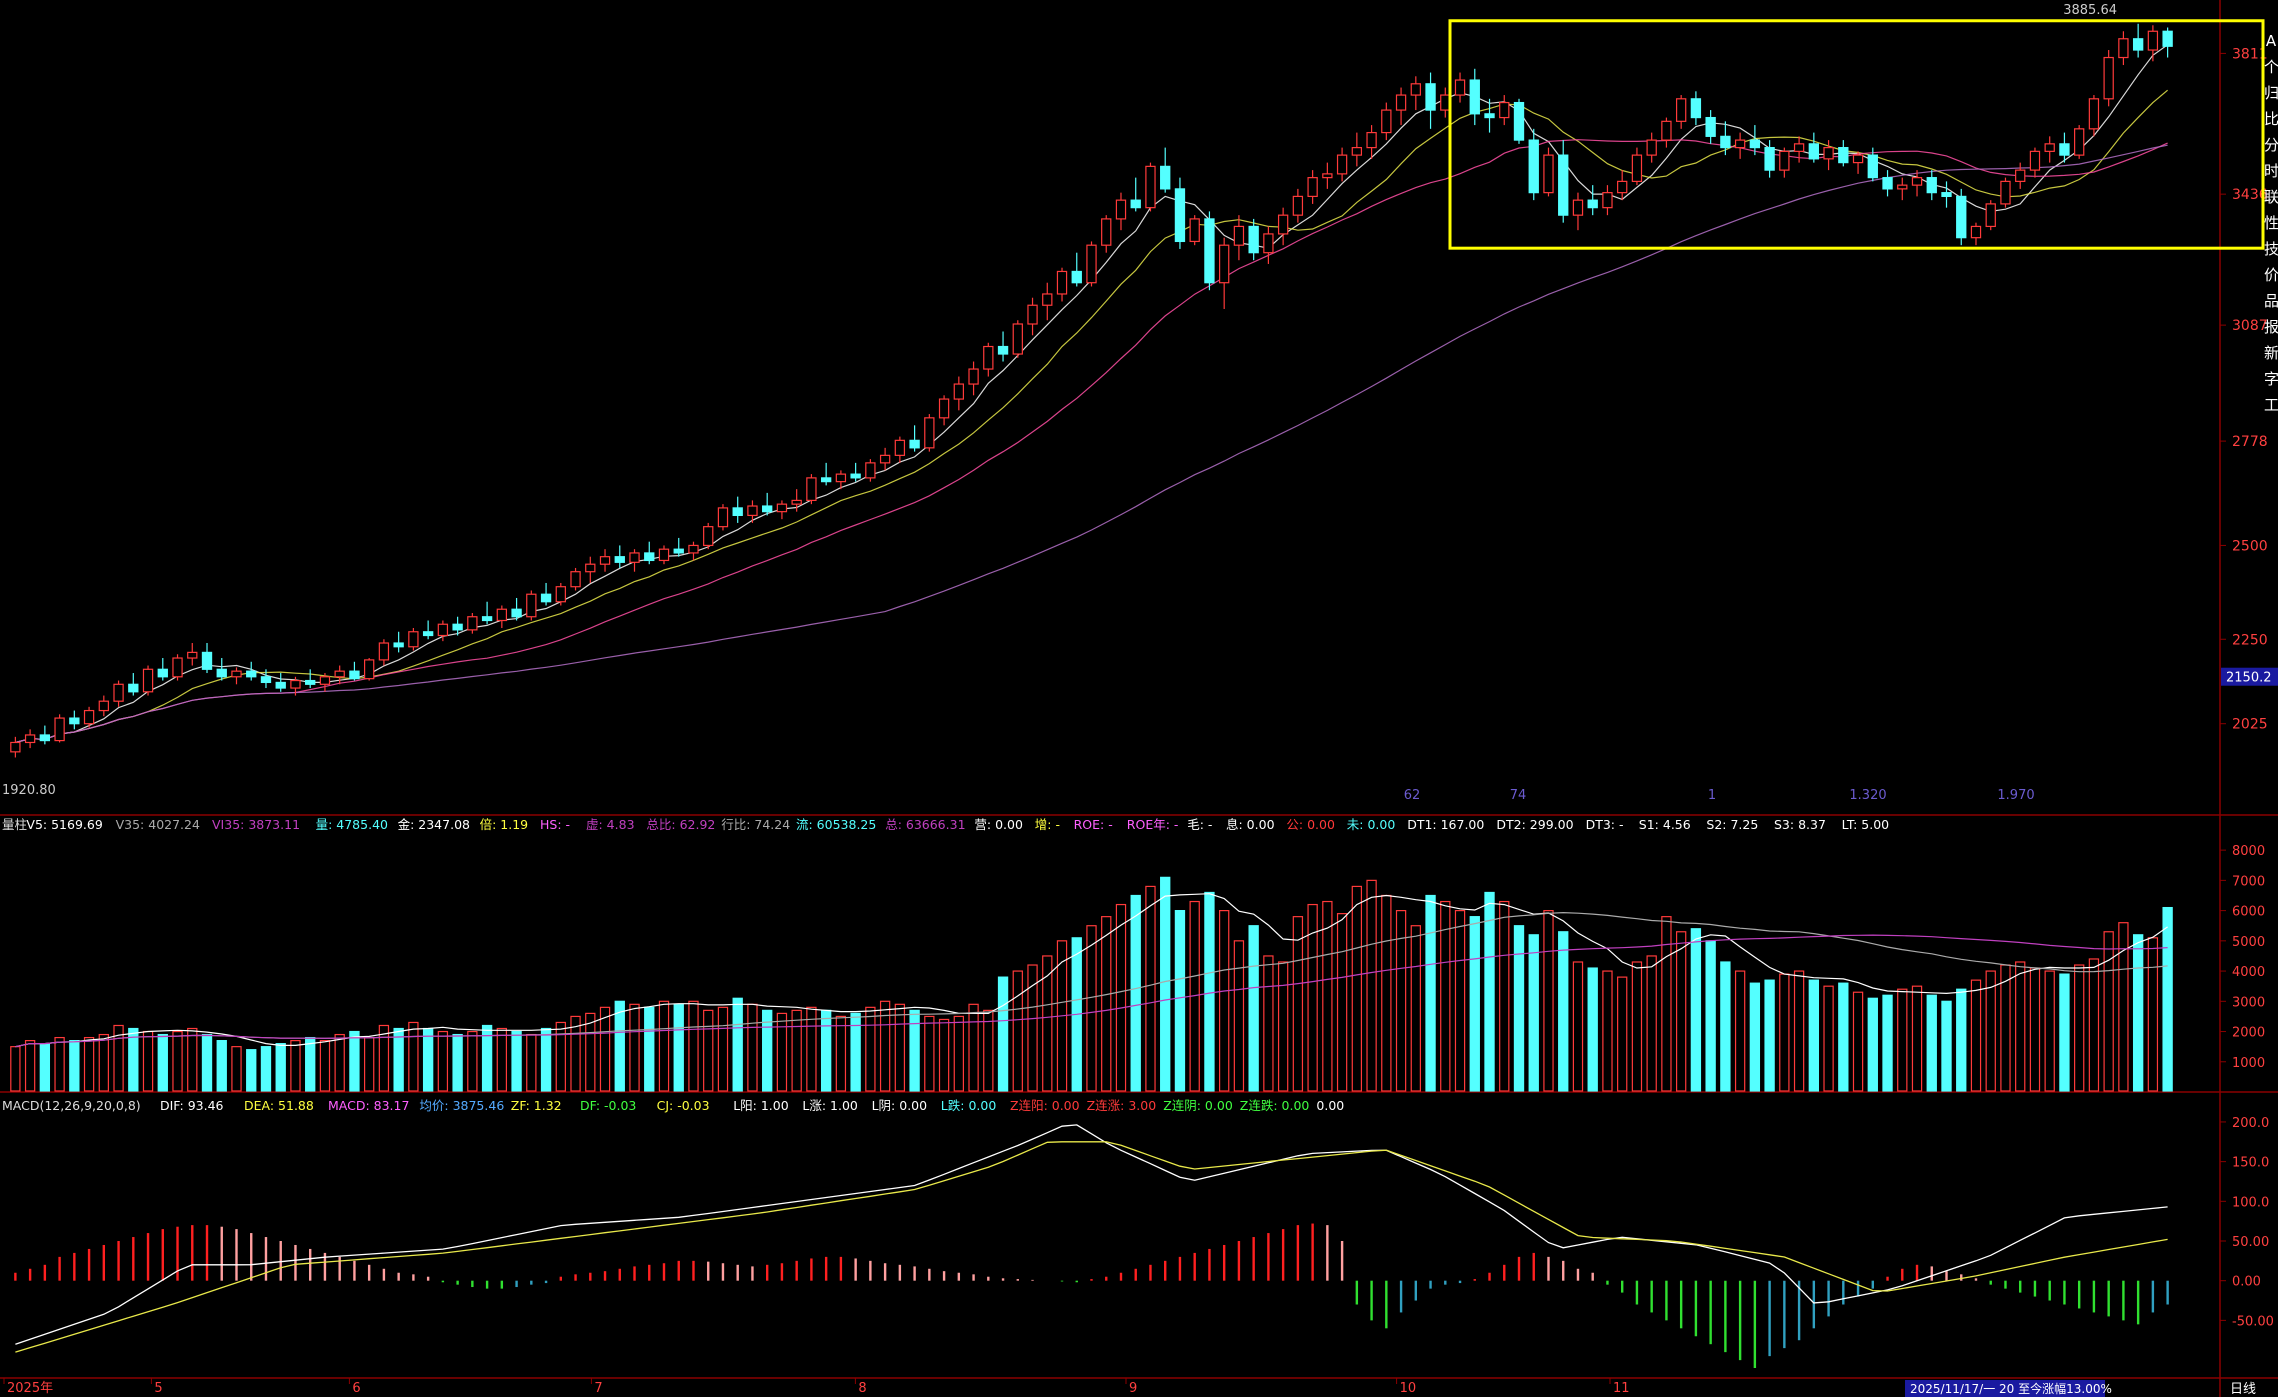  What do you see at coordinates (2271, 145) in the screenshot?
I see `right-tab-label: 分` at bounding box center [2271, 145].